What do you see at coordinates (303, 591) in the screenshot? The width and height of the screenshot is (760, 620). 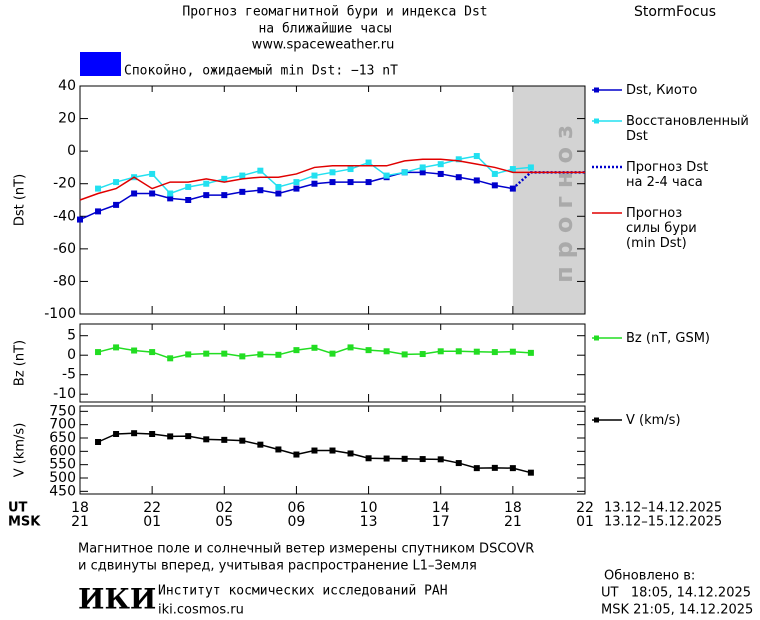 I see `institute: Институт космических исследований РАН` at bounding box center [303, 591].